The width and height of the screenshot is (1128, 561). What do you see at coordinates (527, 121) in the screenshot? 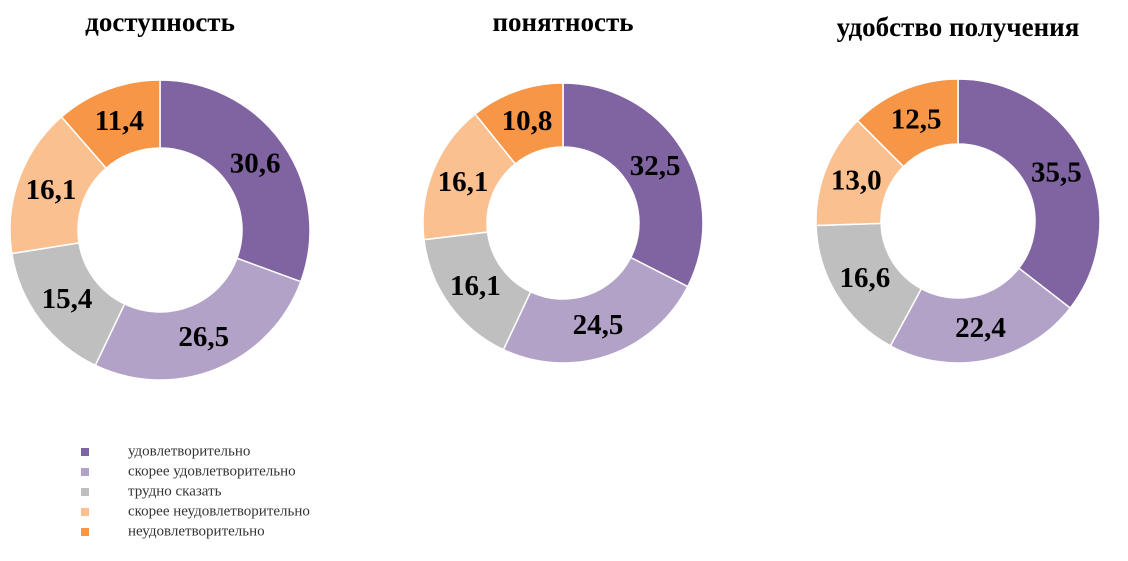
I see `data-label: 10,8` at bounding box center [527, 121].